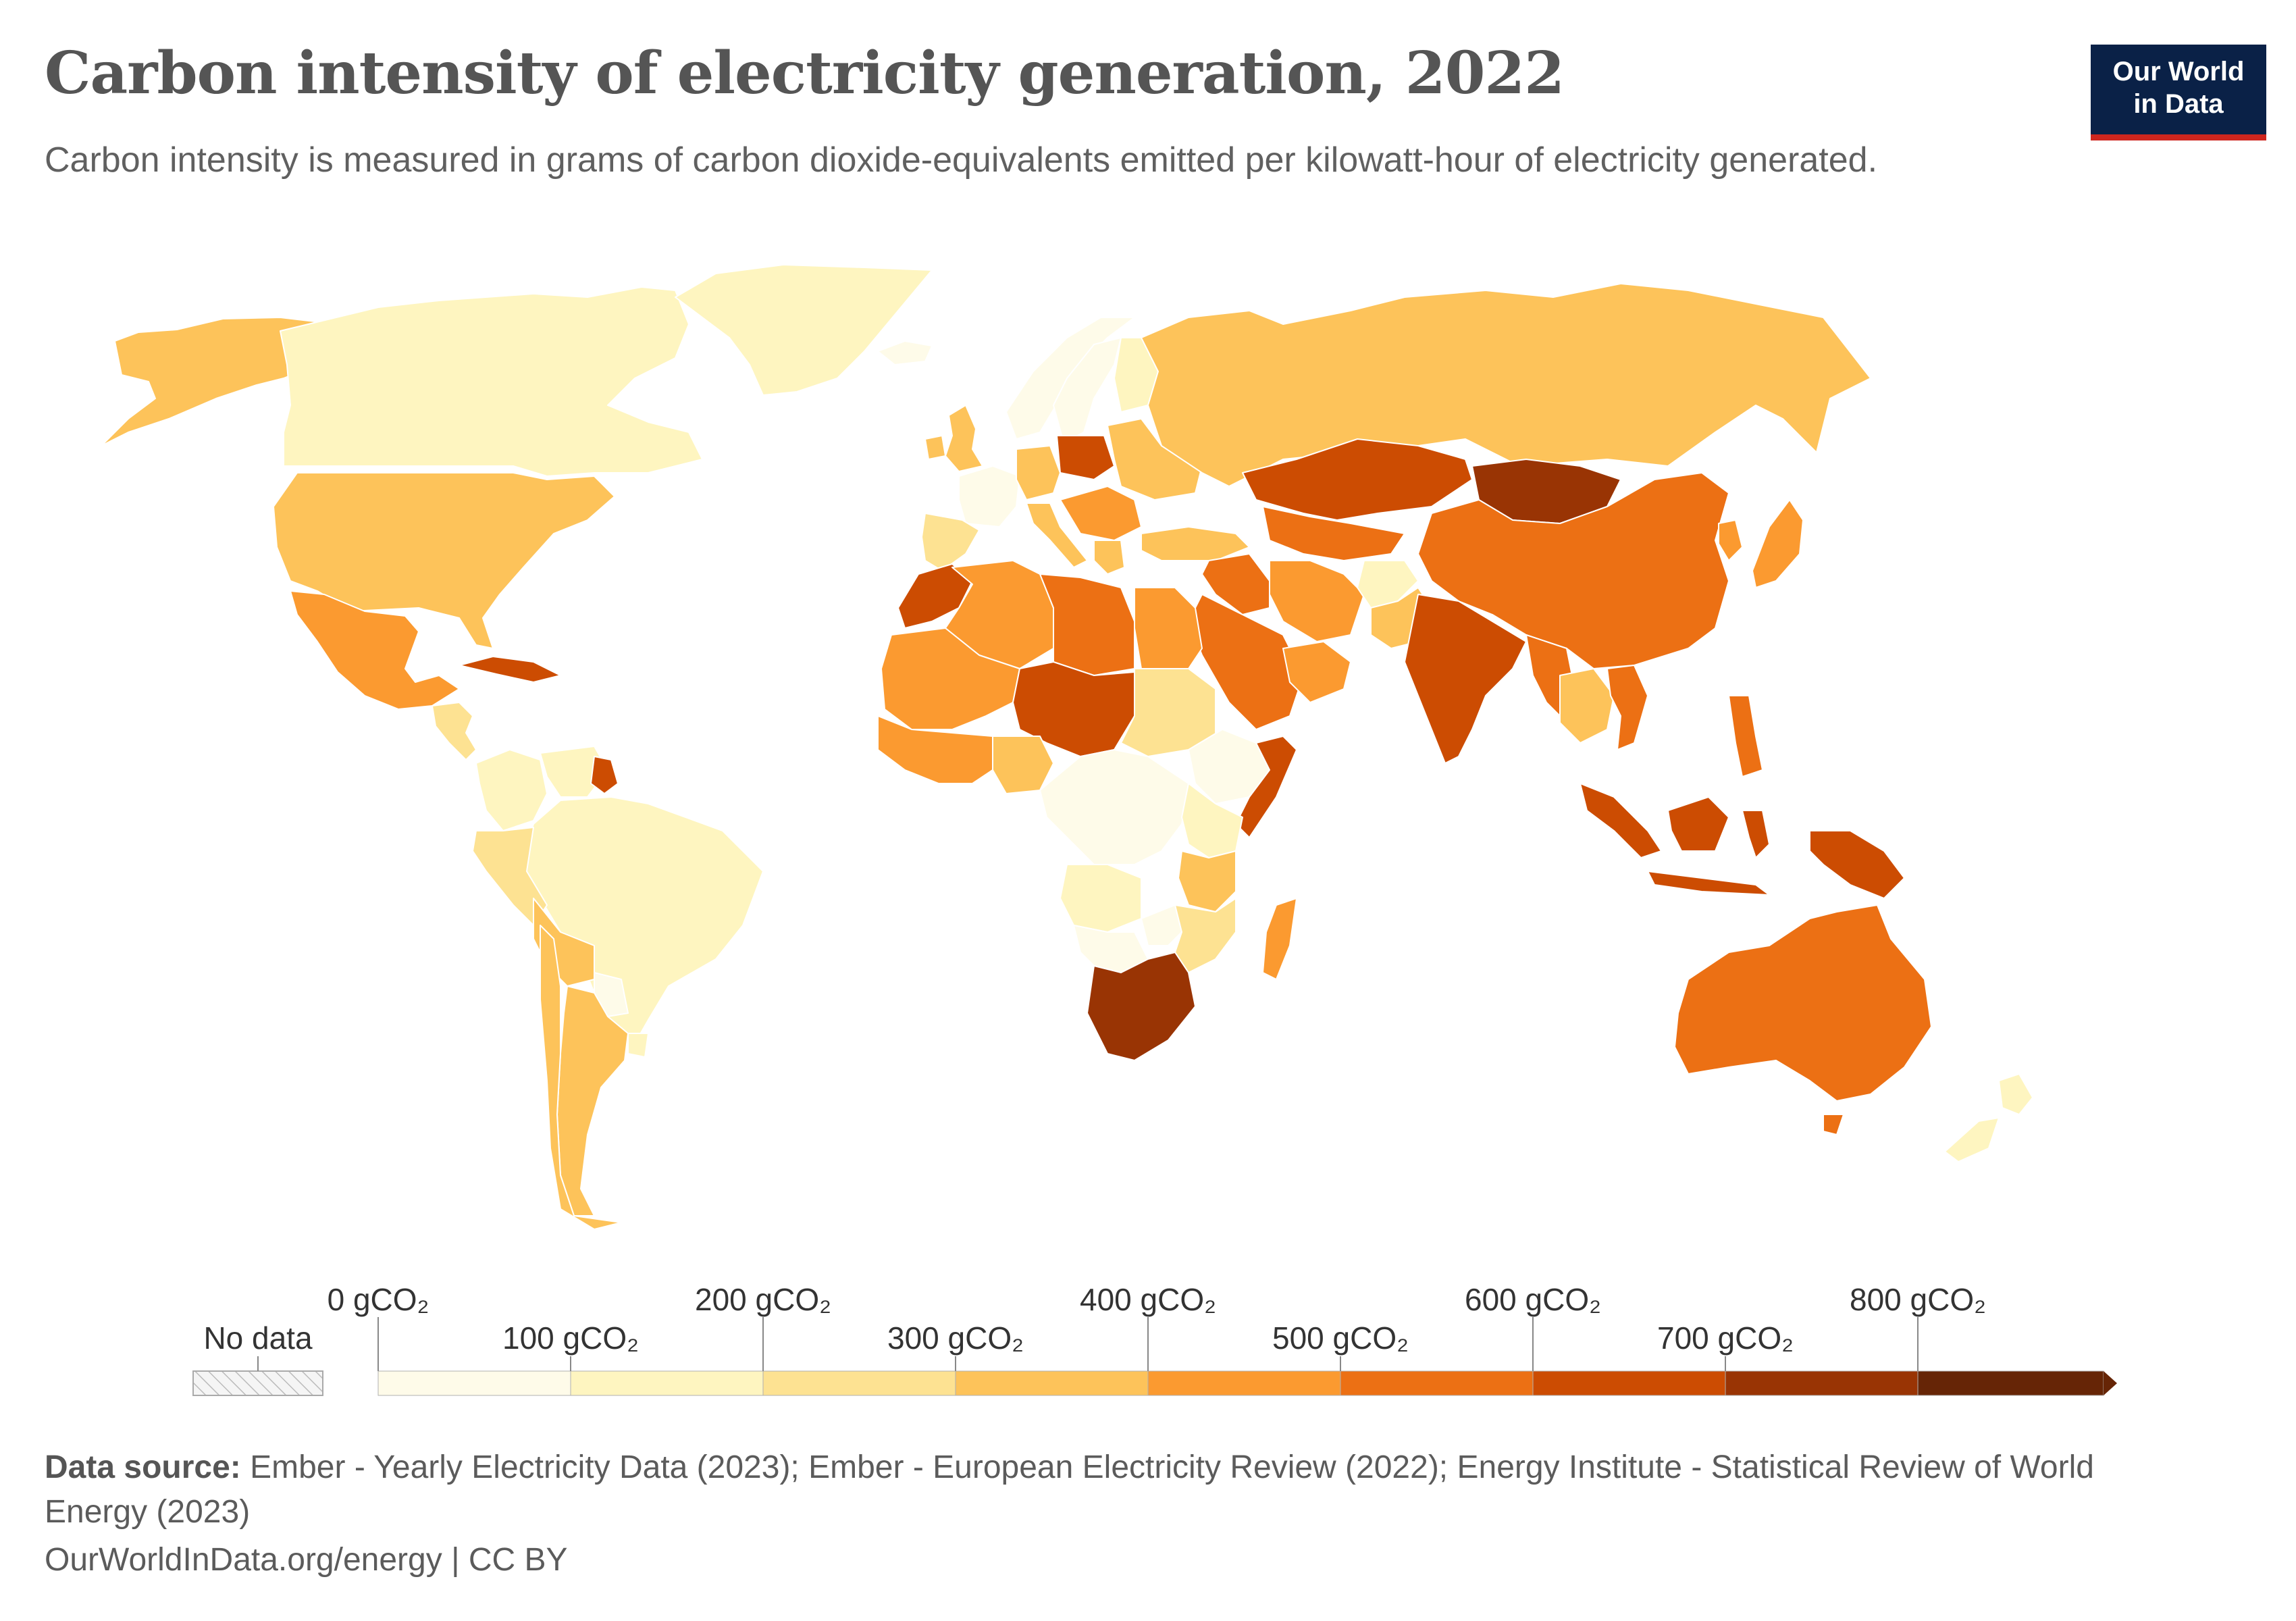 This screenshot has width=2296, height=1621. I want to click on region-uruguay, so click(638, 1045).